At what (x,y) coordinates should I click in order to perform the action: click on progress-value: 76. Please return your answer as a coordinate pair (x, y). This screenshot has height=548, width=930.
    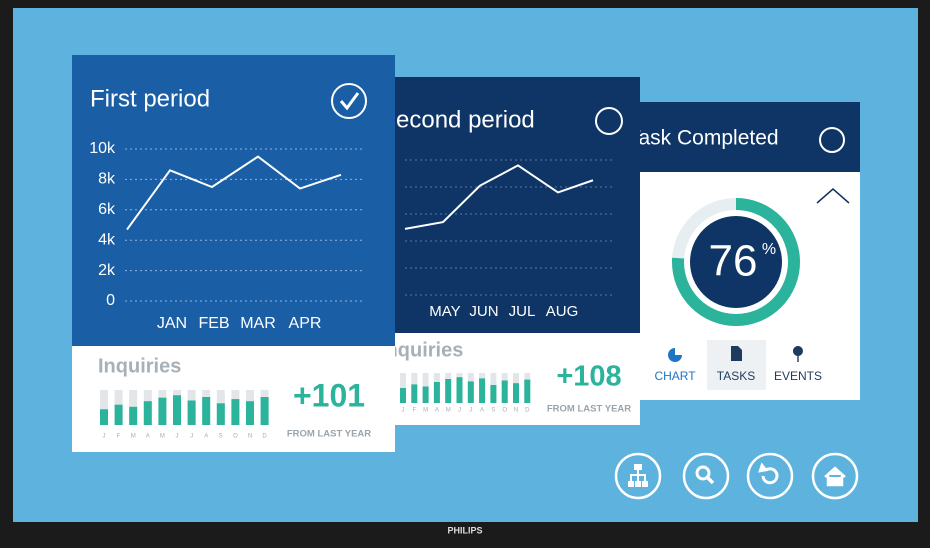
    Looking at the image, I should click on (733, 261).